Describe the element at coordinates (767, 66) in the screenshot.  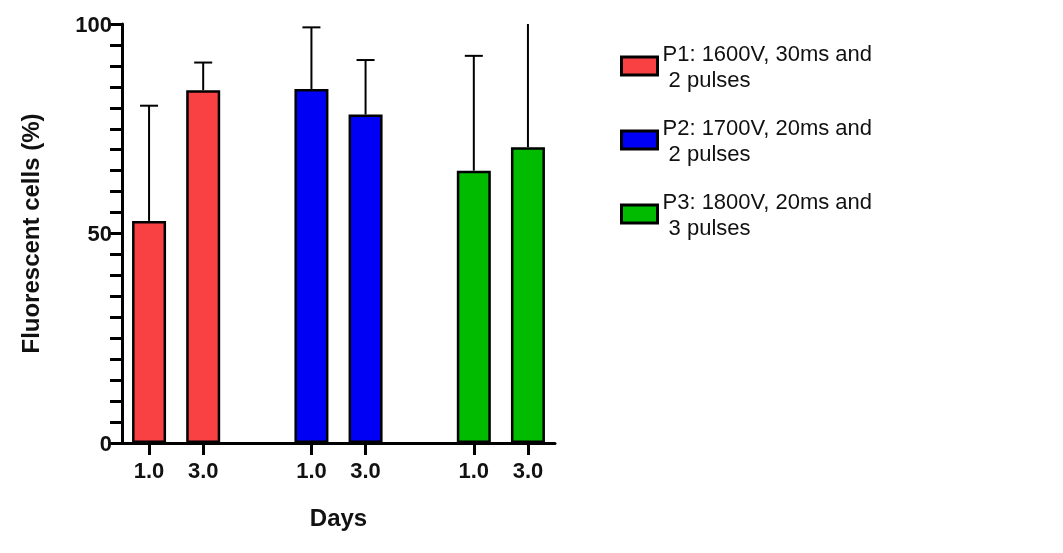
I see `legend-label: P1: 1600V, 30ms and 2 pulses` at that location.